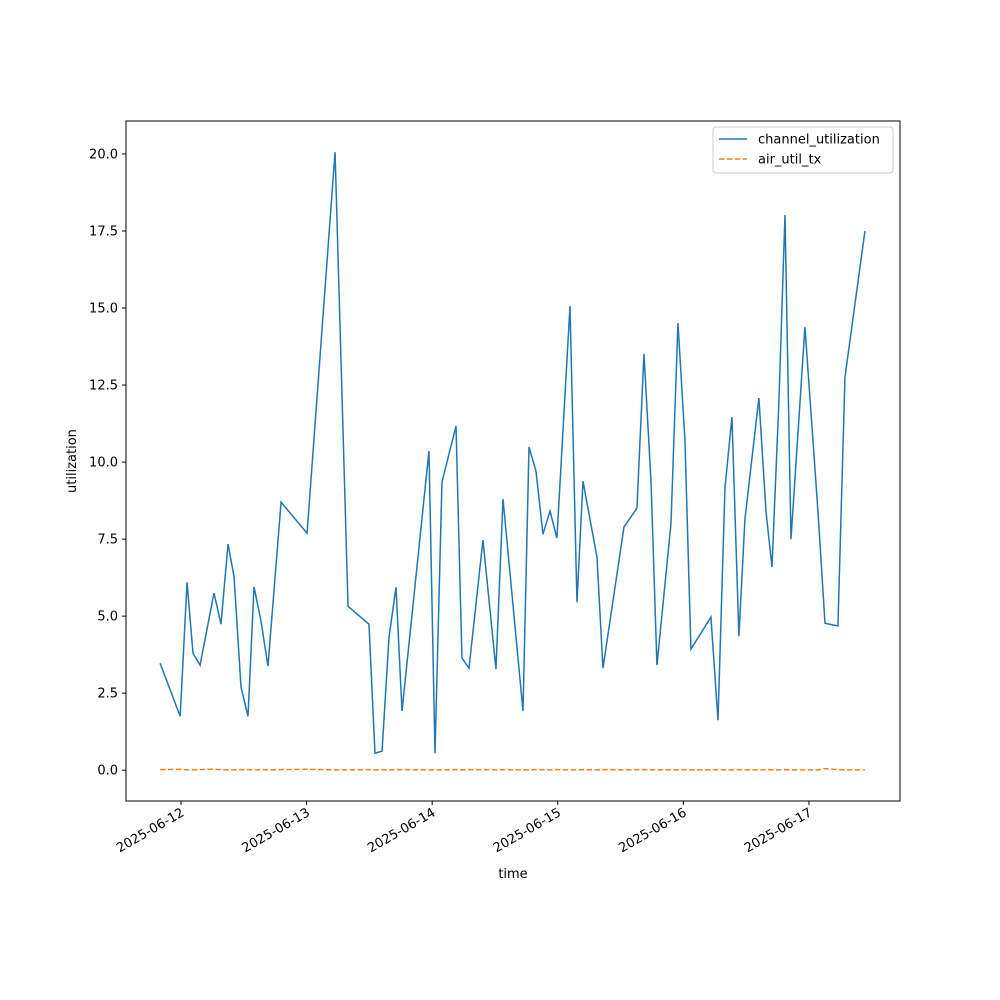  I want to click on y-tick-label: 0.0, so click(107, 771).